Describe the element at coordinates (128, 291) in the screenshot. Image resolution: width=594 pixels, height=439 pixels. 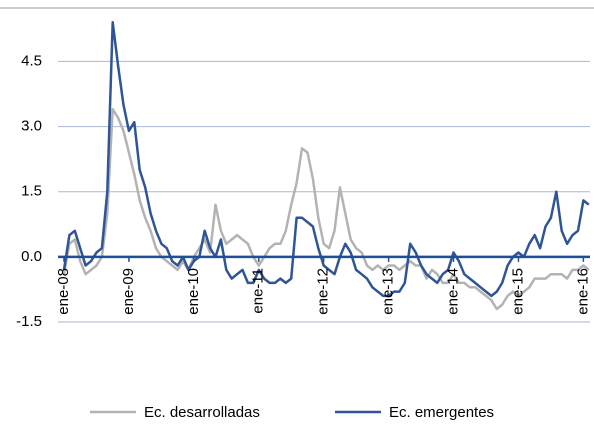
I see `x-tick-label: ene-09` at that location.